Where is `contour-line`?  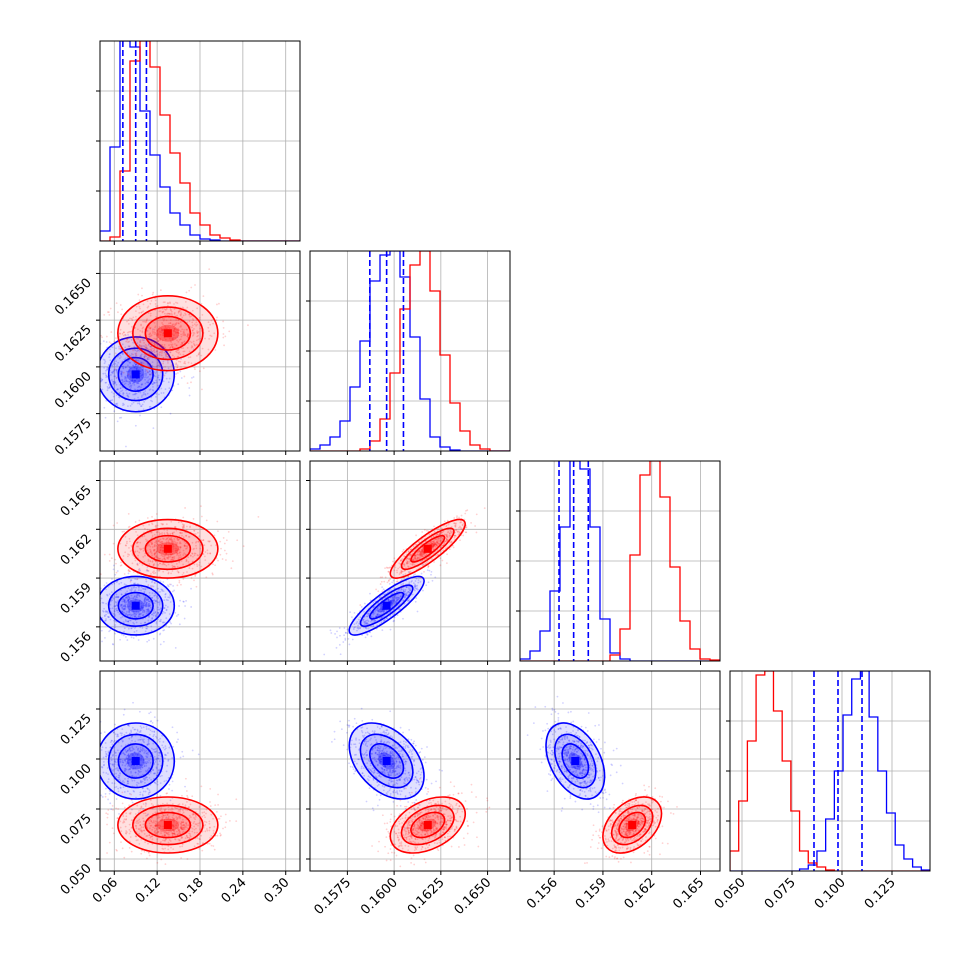
contour-line is located at coordinates (135, 605).